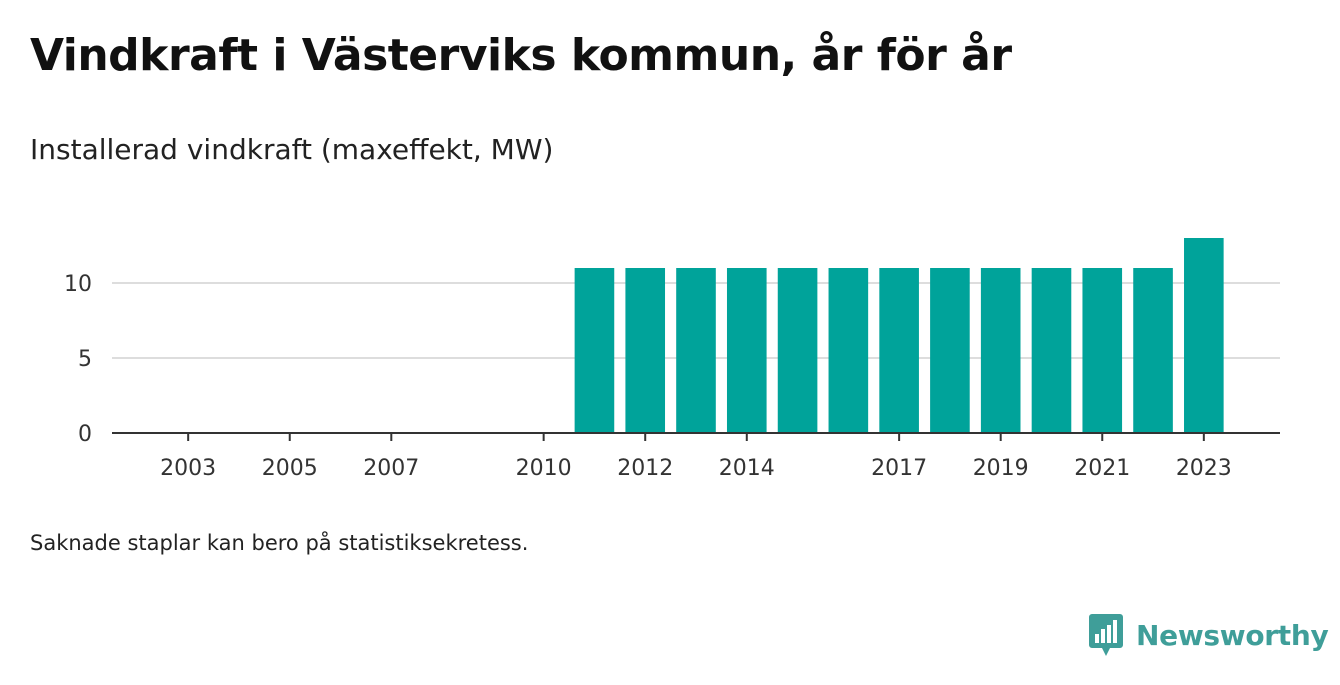 The width and height of the screenshot is (1340, 685). Describe the element at coordinates (85, 434) in the screenshot. I see `y-tick-label: 0` at that location.